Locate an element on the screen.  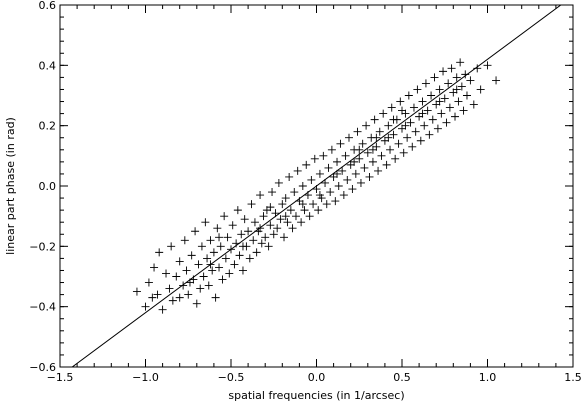
y-tick-label: 0.6 is located at coordinates (48, 6).